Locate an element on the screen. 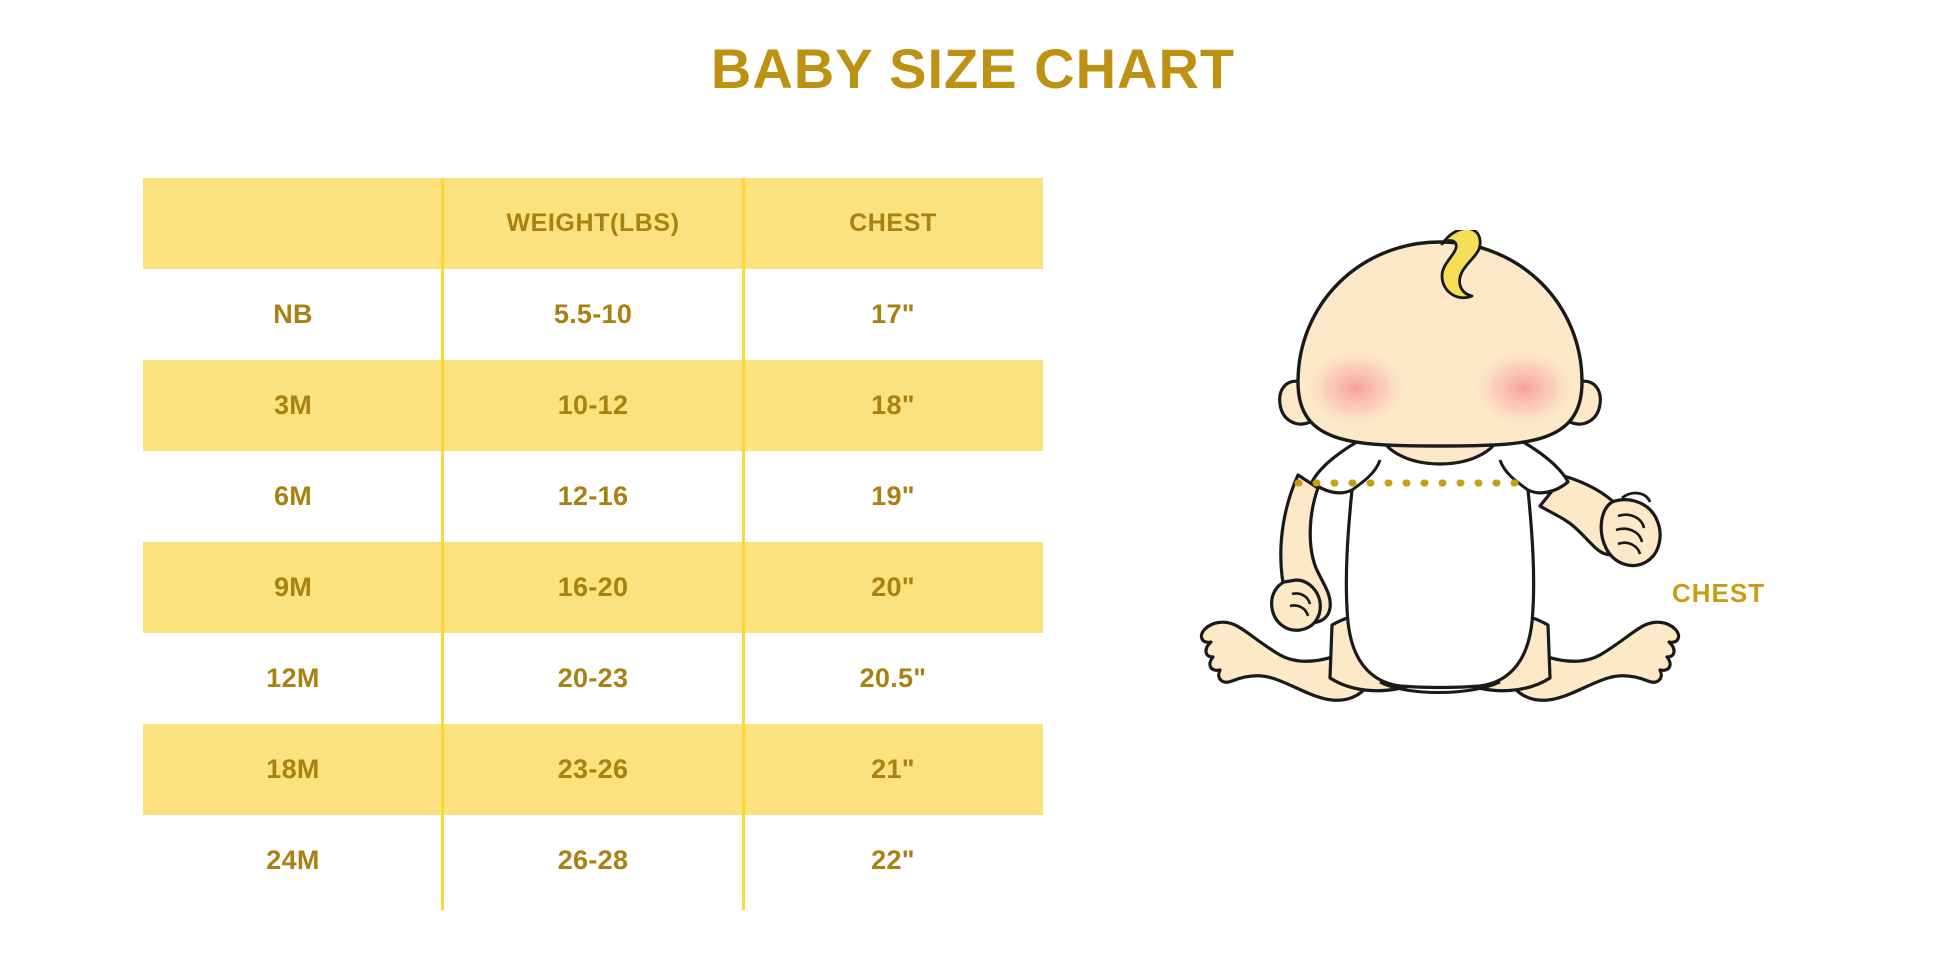  chest-measure-label: CHEST is located at coordinates (1719, 593).